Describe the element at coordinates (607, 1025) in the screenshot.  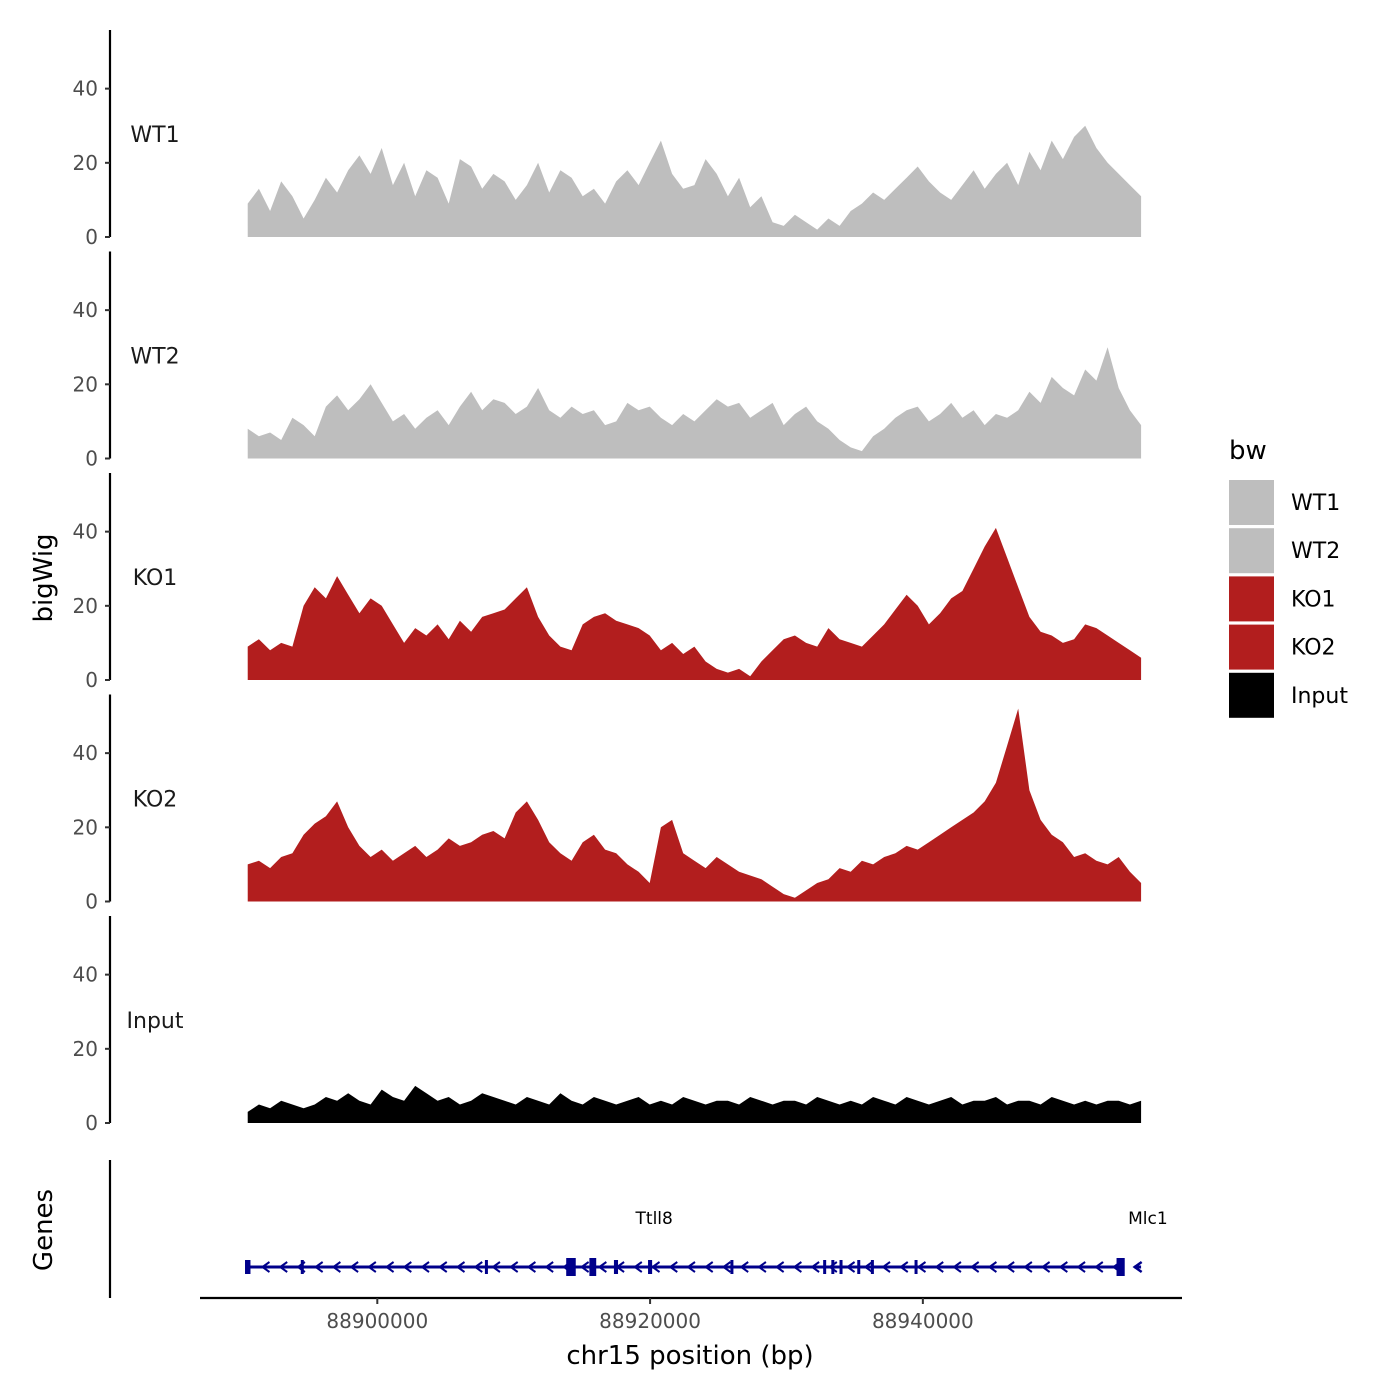
I see `track-input: 0 20 40 Input` at that location.